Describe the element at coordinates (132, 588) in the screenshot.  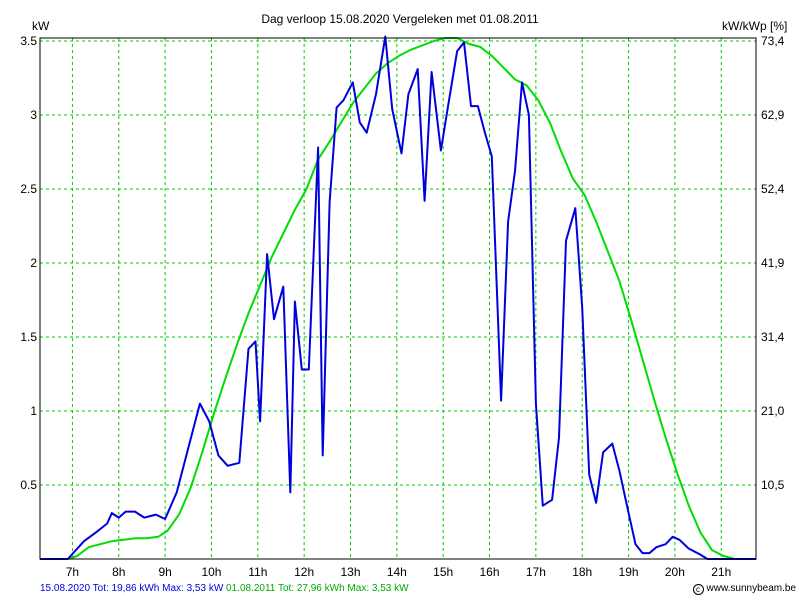
I see `footer-today-totals: 15.08.2020 Tot: 19,86 kWh Max: 3,53 kW` at that location.